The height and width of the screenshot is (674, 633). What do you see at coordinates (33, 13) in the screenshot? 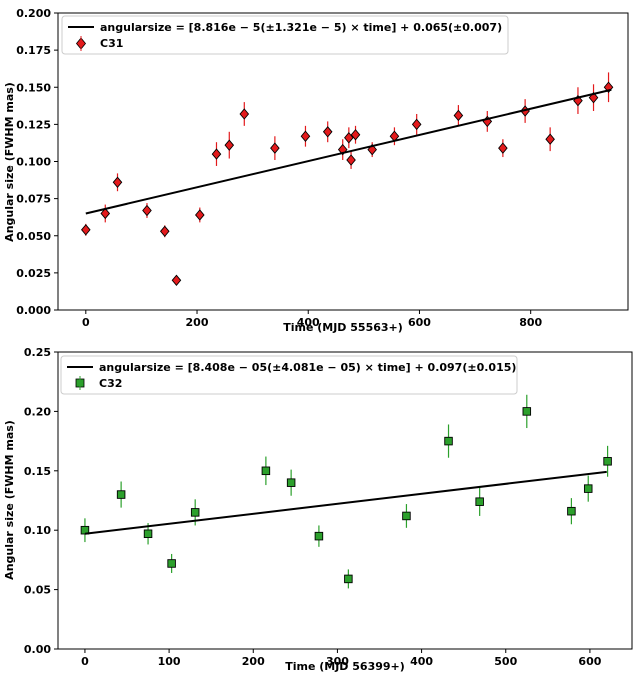
I see `y-tick-label: 0.200` at bounding box center [33, 13].